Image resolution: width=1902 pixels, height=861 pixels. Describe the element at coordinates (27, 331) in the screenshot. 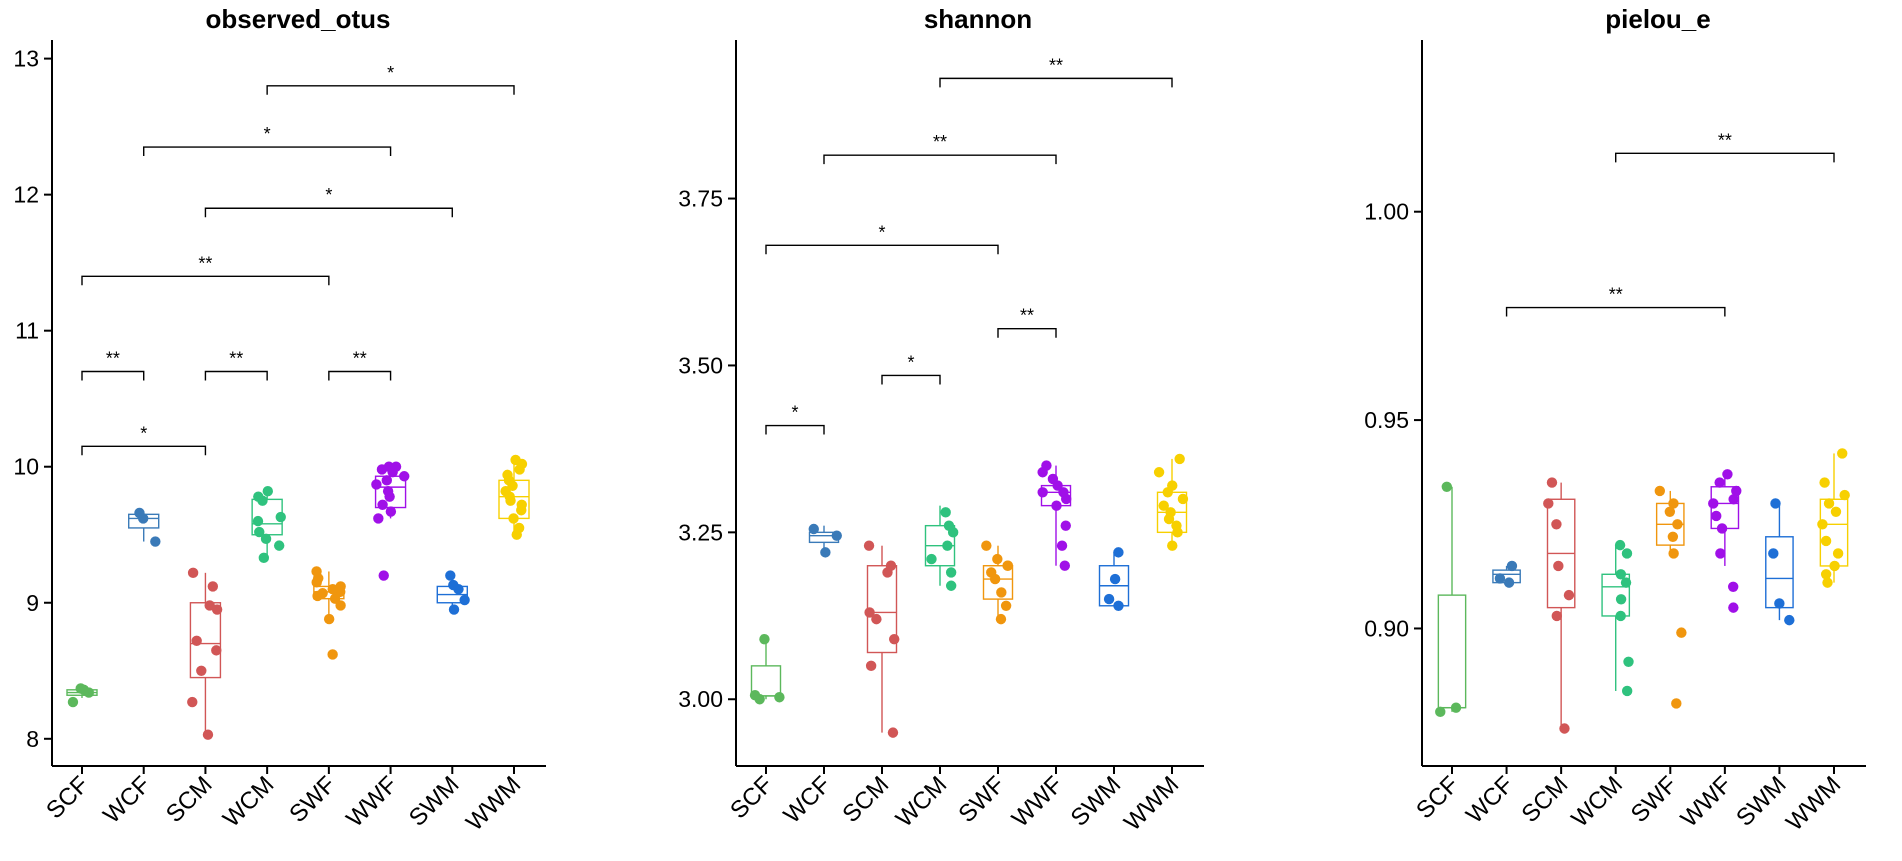

I see `y-tick-label: 11` at that location.